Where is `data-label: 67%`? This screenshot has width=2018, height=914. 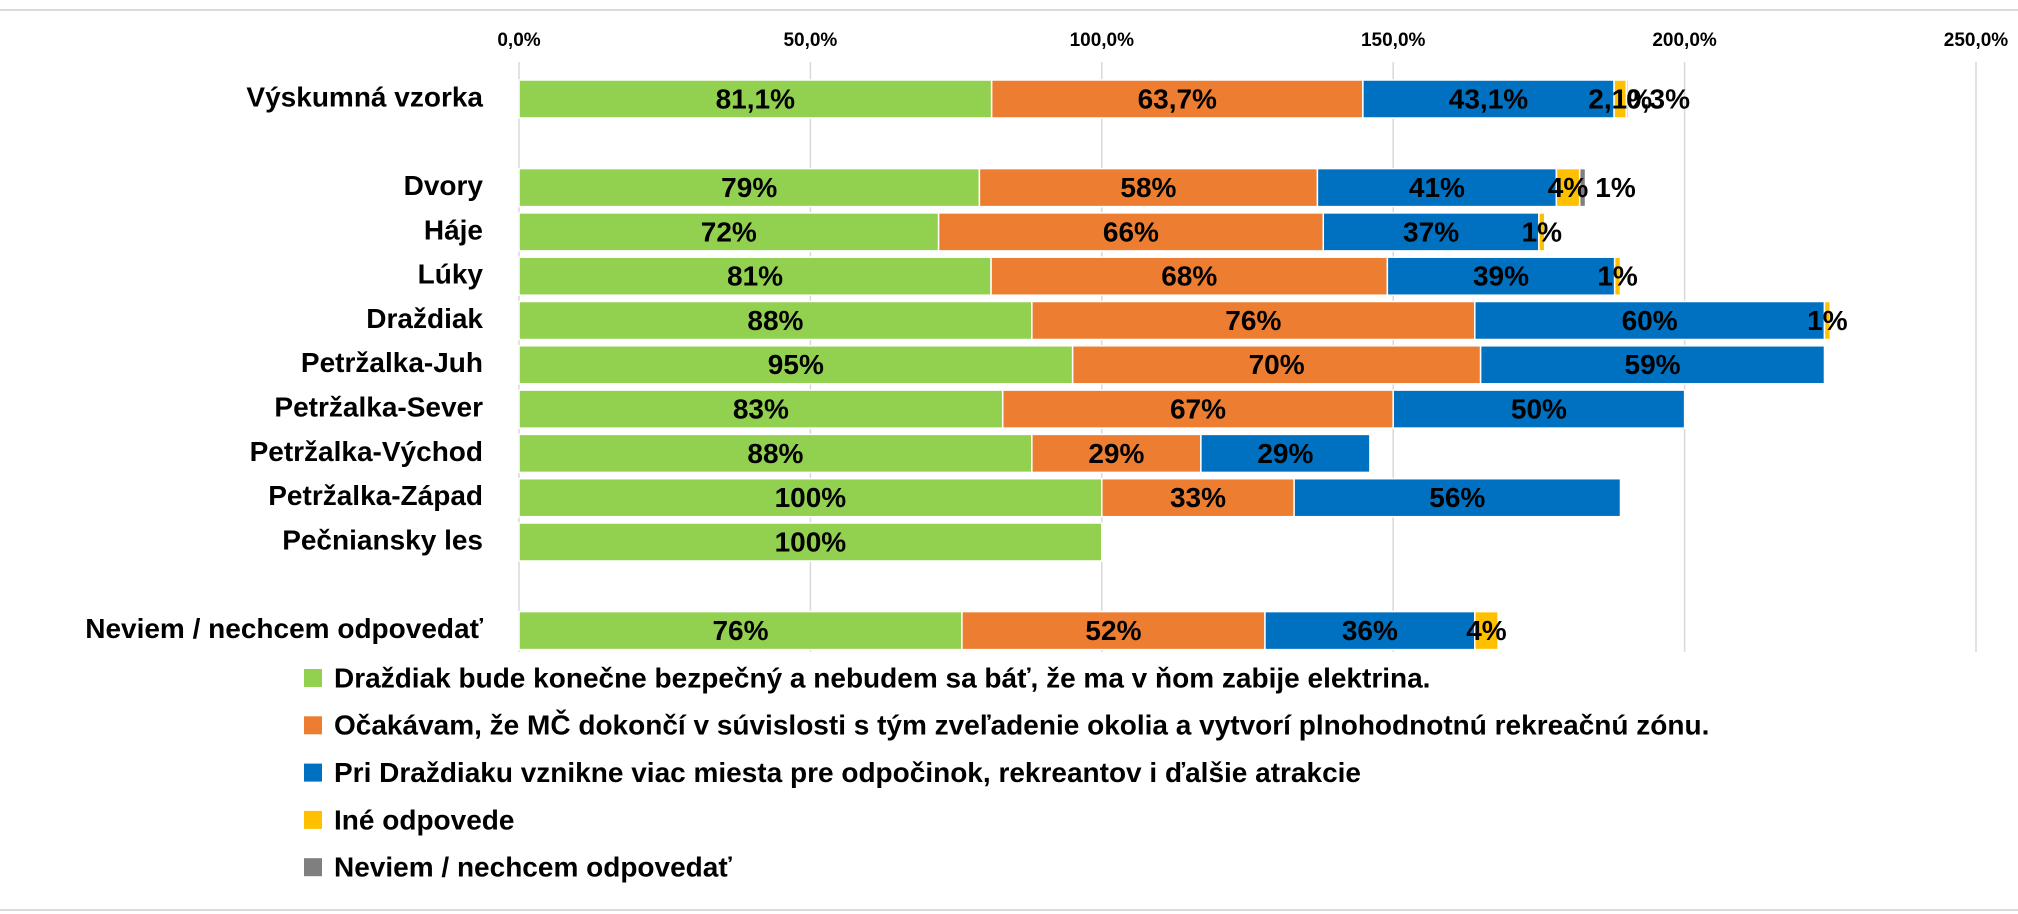
data-label: 67% is located at coordinates (1198, 408).